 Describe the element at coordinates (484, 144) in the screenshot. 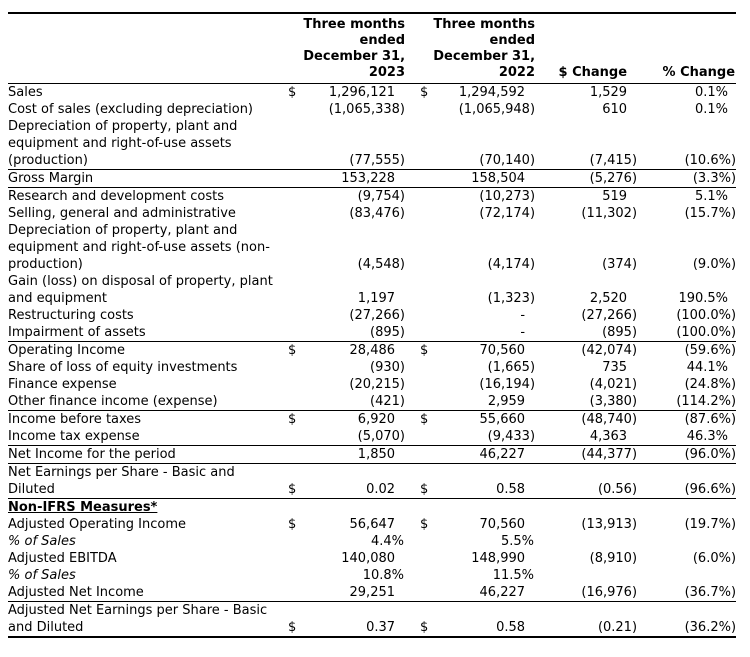

I see `value-2022: (70,140)` at that location.